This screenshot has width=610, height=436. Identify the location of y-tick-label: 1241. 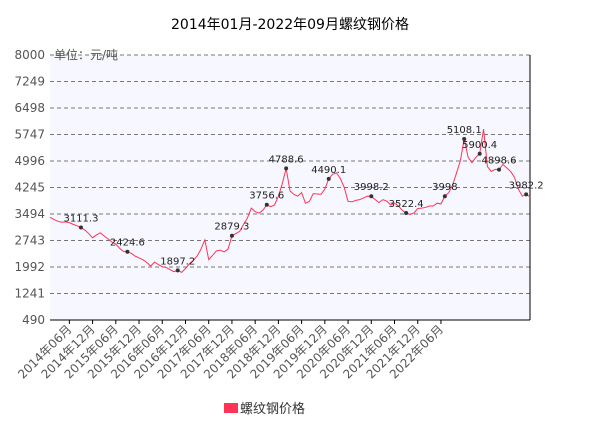
(29, 294).